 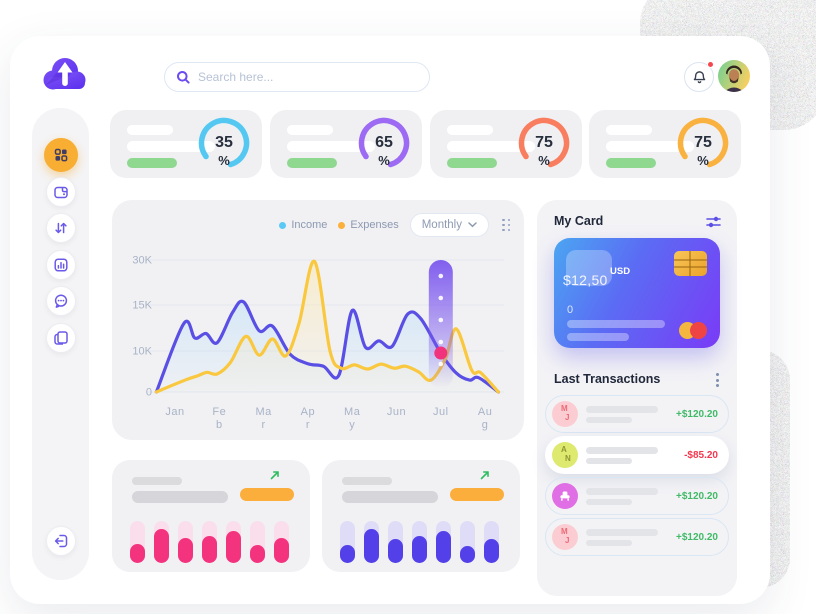 I want to click on legend-income: Income, so click(x=303, y=225).